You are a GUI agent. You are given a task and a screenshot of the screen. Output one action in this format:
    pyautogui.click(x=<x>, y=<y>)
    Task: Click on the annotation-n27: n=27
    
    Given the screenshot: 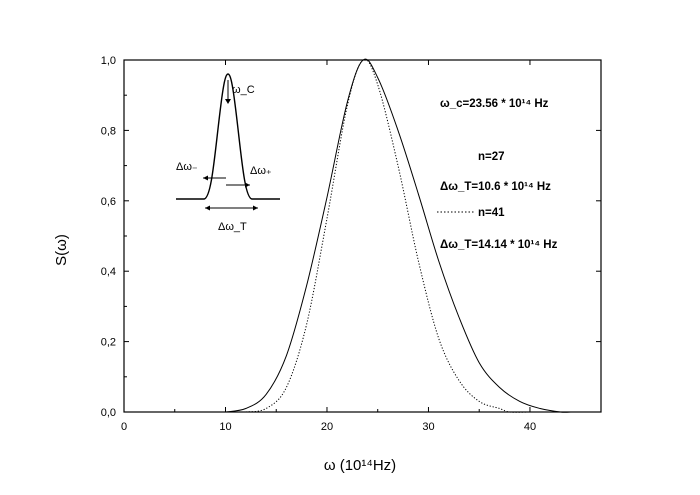 What is the action you would take?
    pyautogui.click(x=491, y=157)
    